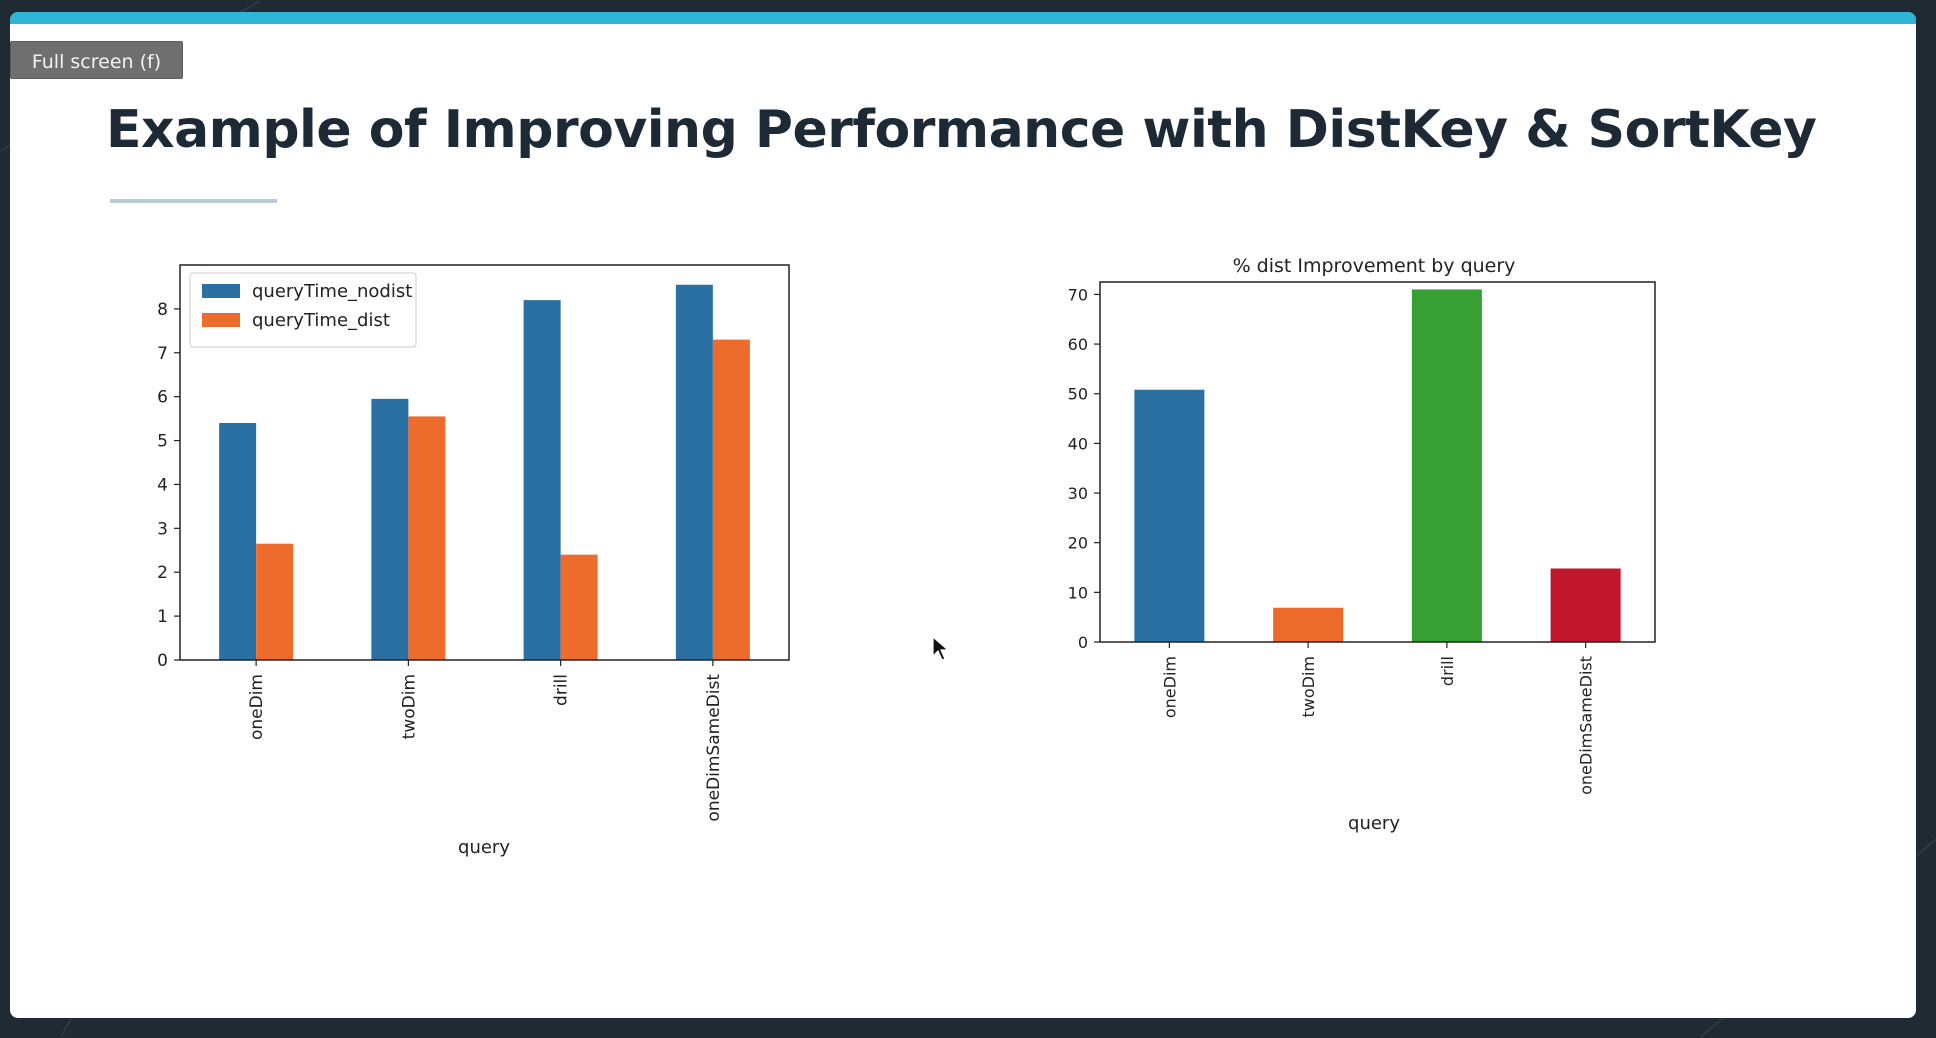  Describe the element at coordinates (162, 617) in the screenshot. I see `chart1-y-tick-label: 1` at that location.